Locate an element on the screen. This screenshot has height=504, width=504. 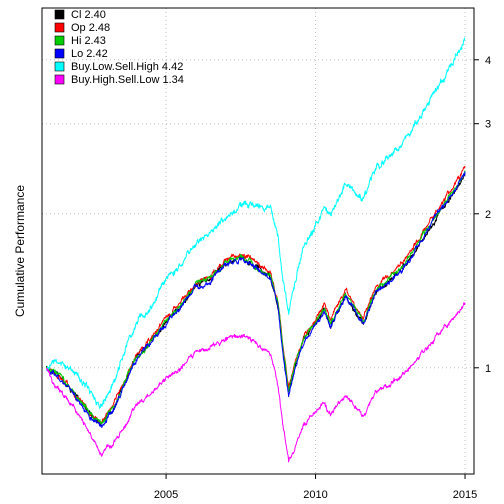
y-tick-label: 3 is located at coordinates (488, 125).